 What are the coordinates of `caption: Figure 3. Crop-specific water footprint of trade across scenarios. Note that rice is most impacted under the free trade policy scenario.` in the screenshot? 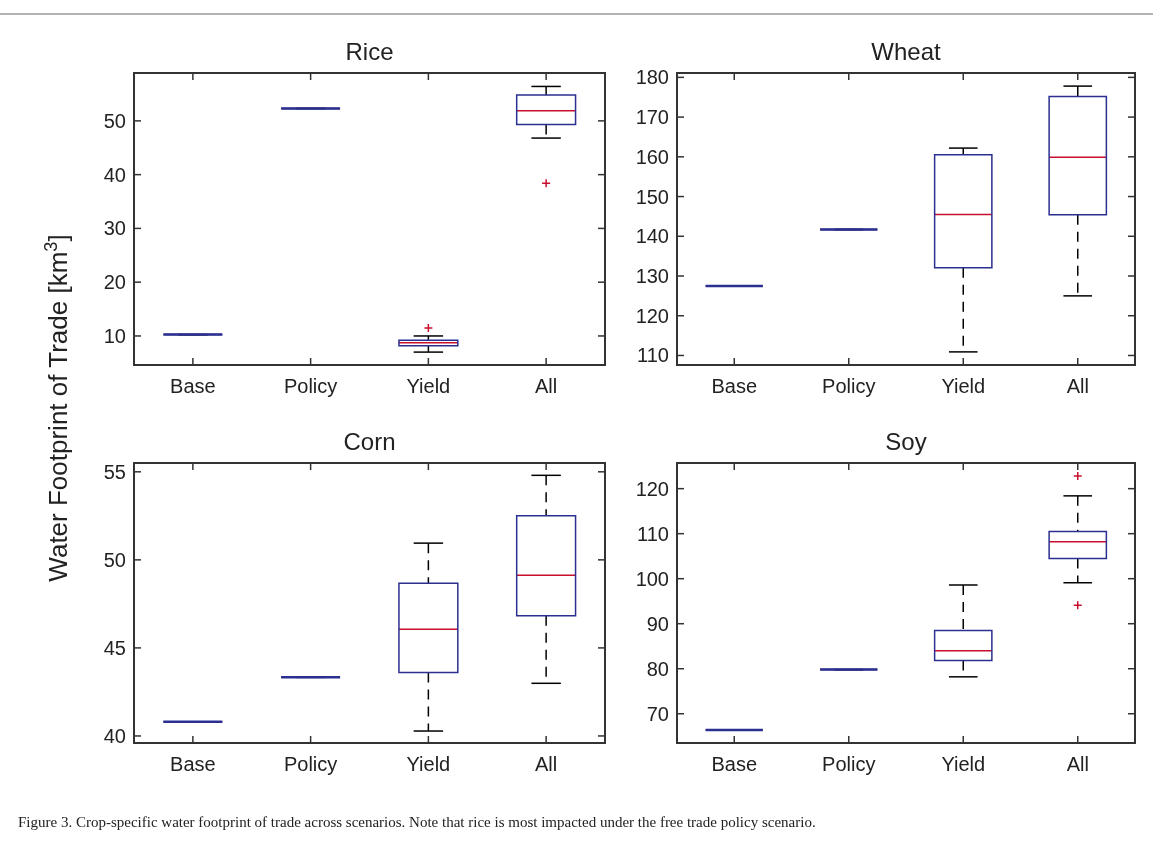 It's located at (417, 822).